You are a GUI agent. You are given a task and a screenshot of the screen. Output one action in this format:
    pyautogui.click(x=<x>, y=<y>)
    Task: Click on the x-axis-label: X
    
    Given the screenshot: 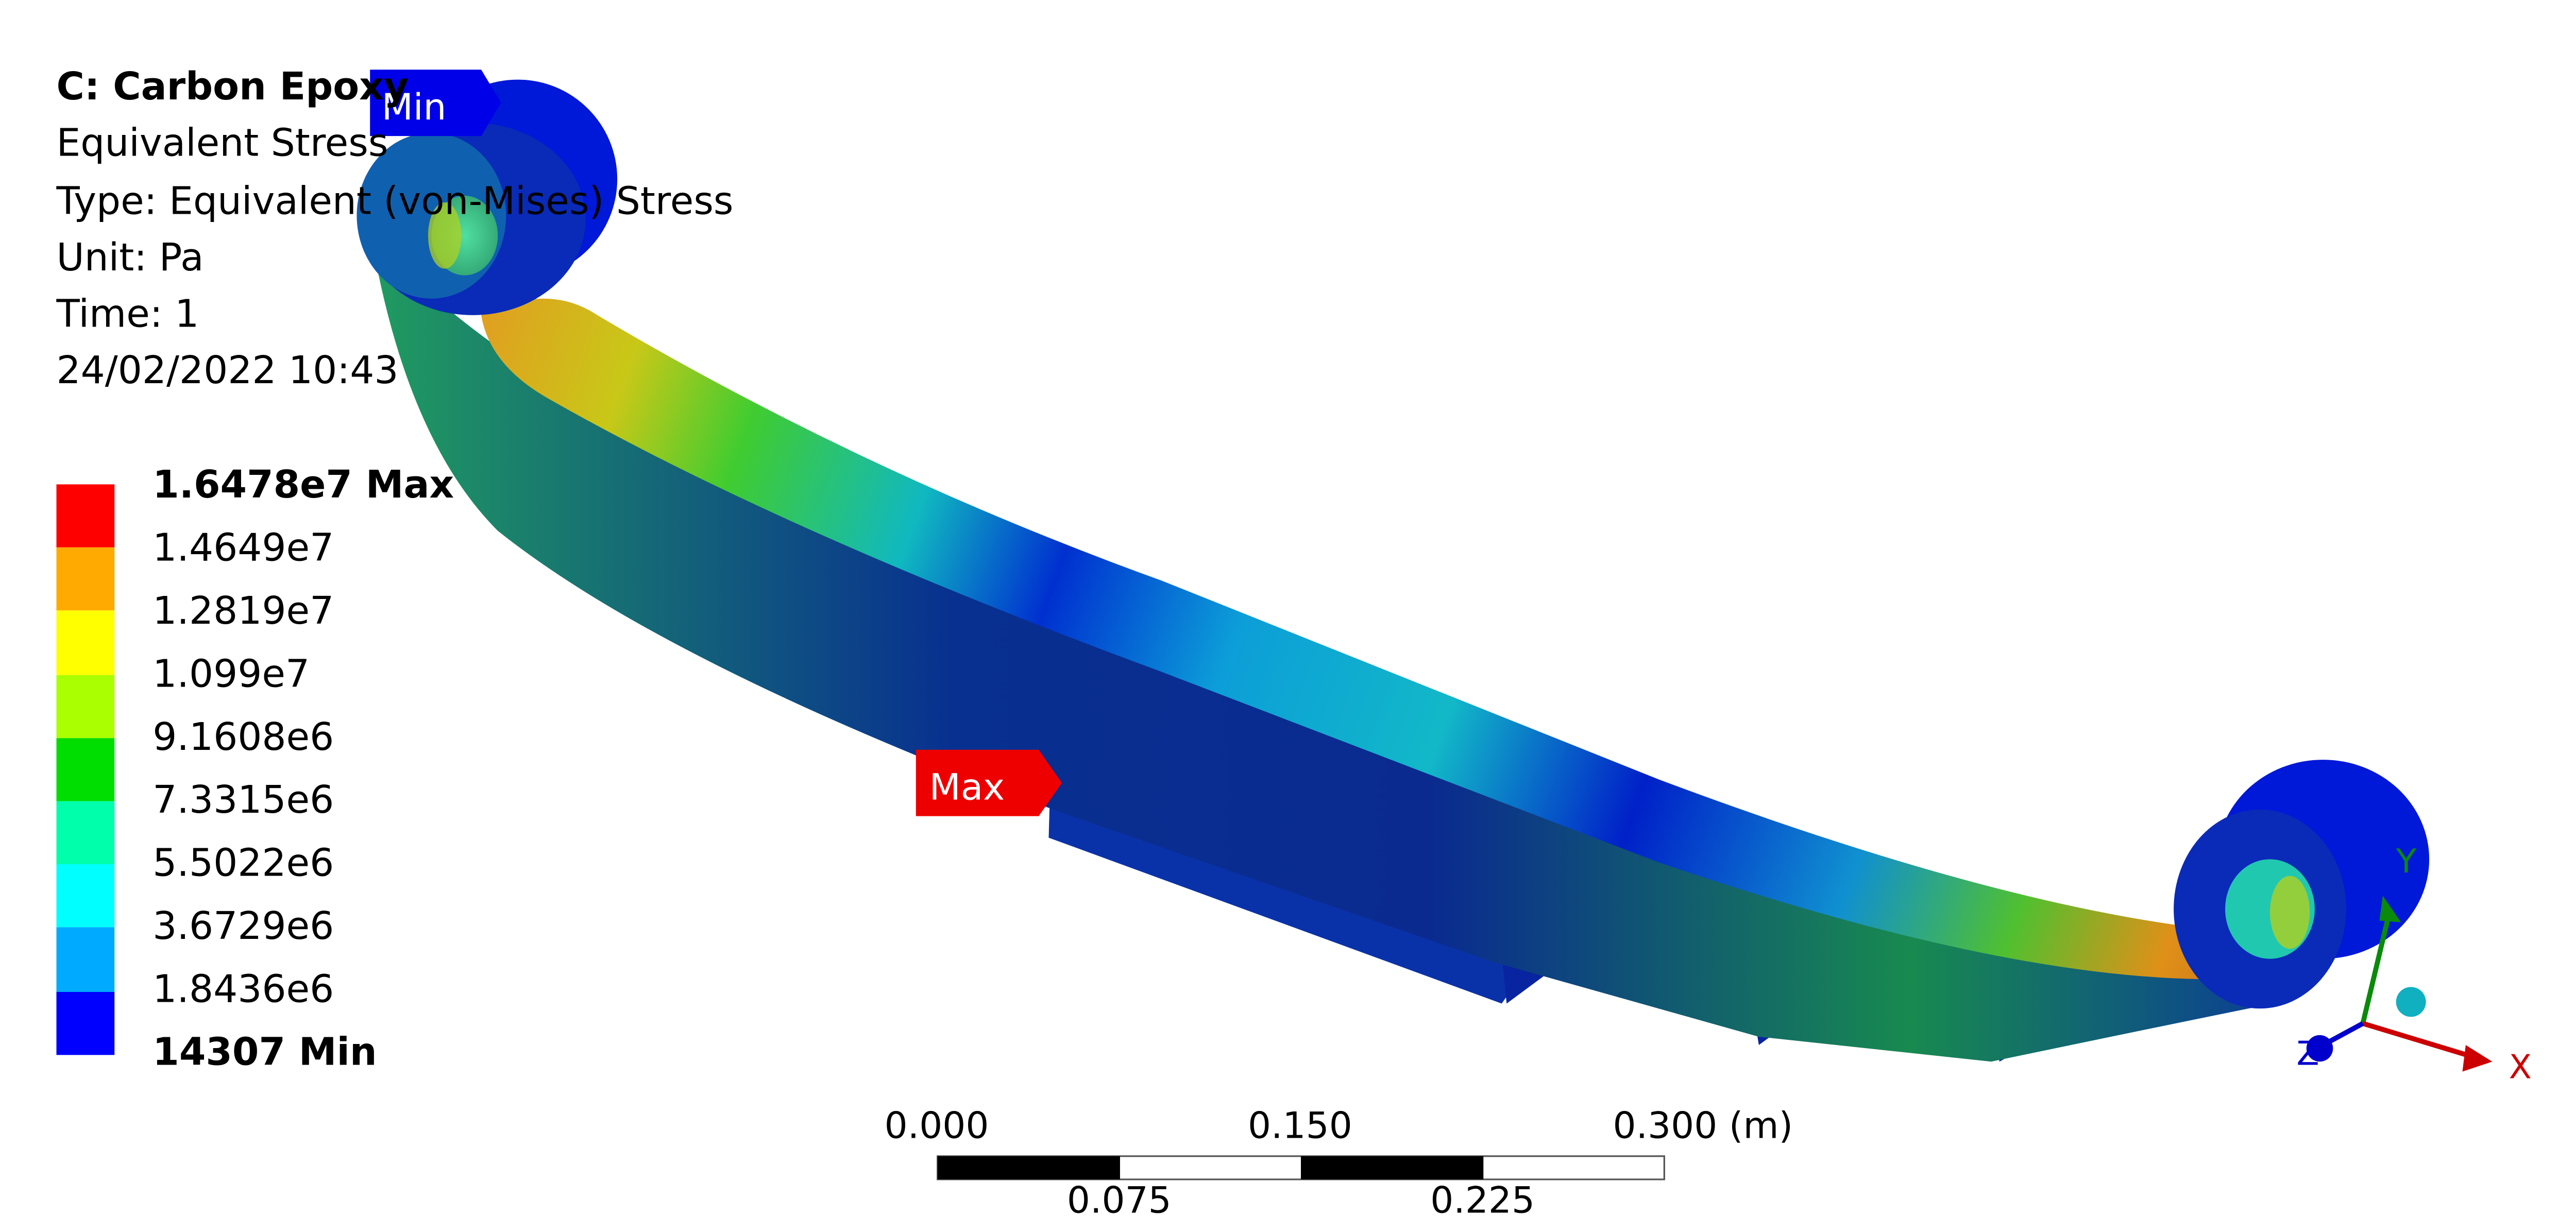 What is the action you would take?
    pyautogui.click(x=2520, y=1067)
    